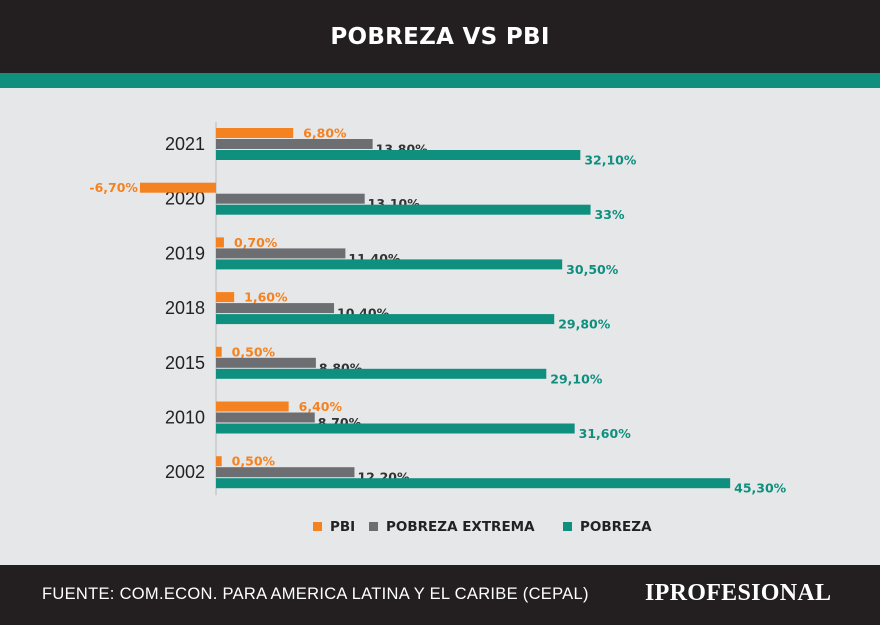 The image size is (880, 625). I want to click on legend-swatch-pobreza, so click(567, 526).